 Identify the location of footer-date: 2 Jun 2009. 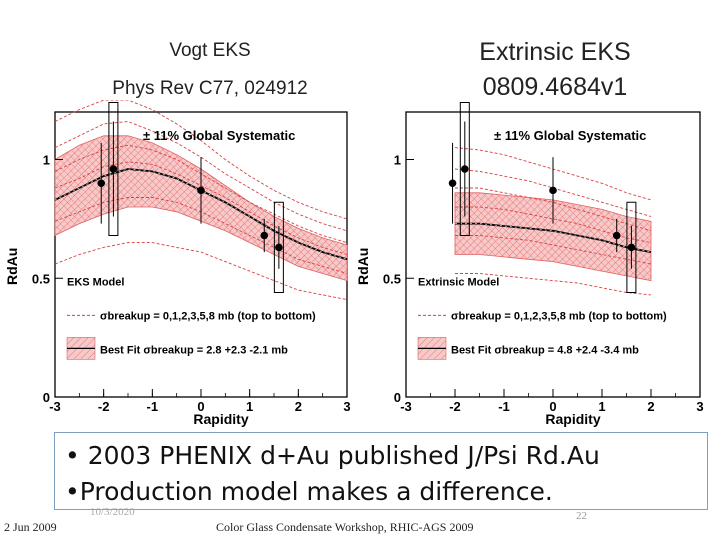
(30, 527).